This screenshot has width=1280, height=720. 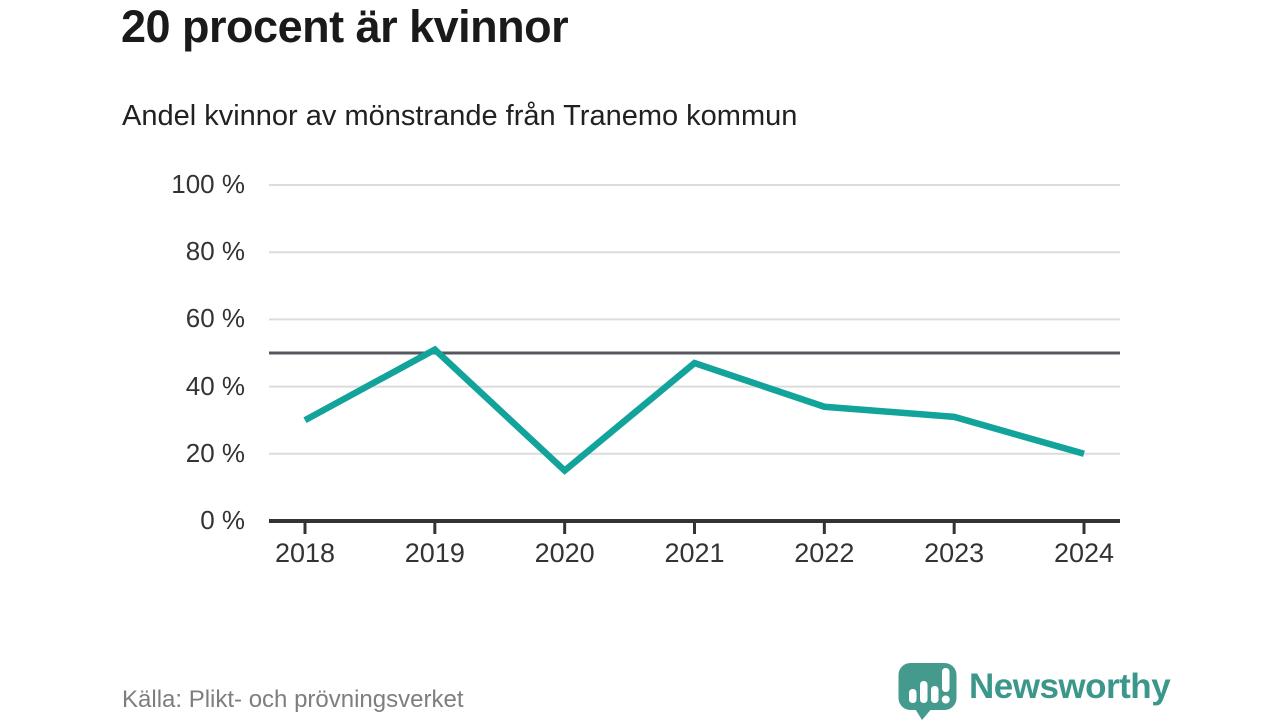 I want to click on x-tick-label: 2020, so click(x=564, y=553).